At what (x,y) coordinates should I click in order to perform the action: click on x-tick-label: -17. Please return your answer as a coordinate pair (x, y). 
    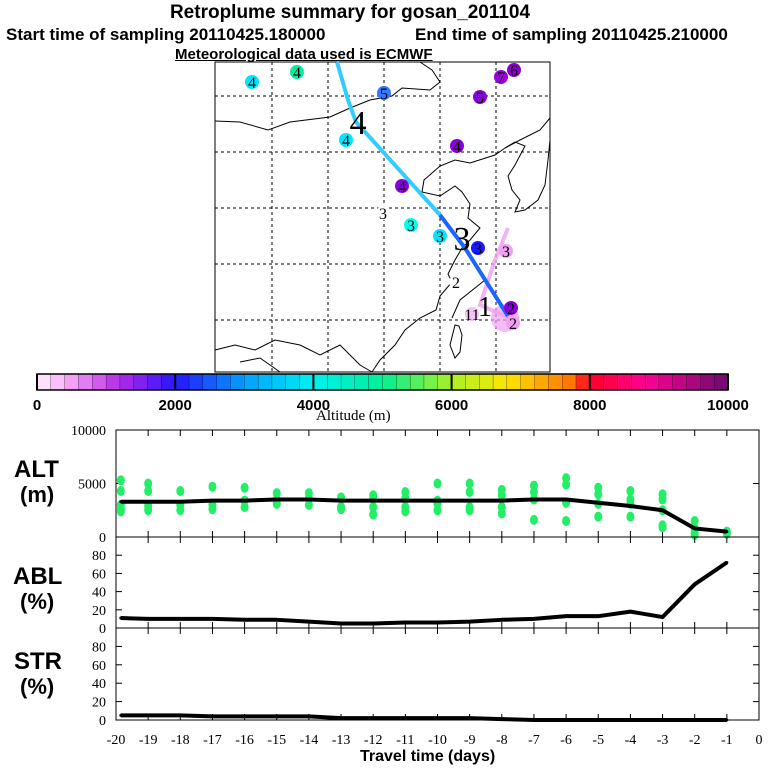
    Looking at the image, I should click on (212, 740).